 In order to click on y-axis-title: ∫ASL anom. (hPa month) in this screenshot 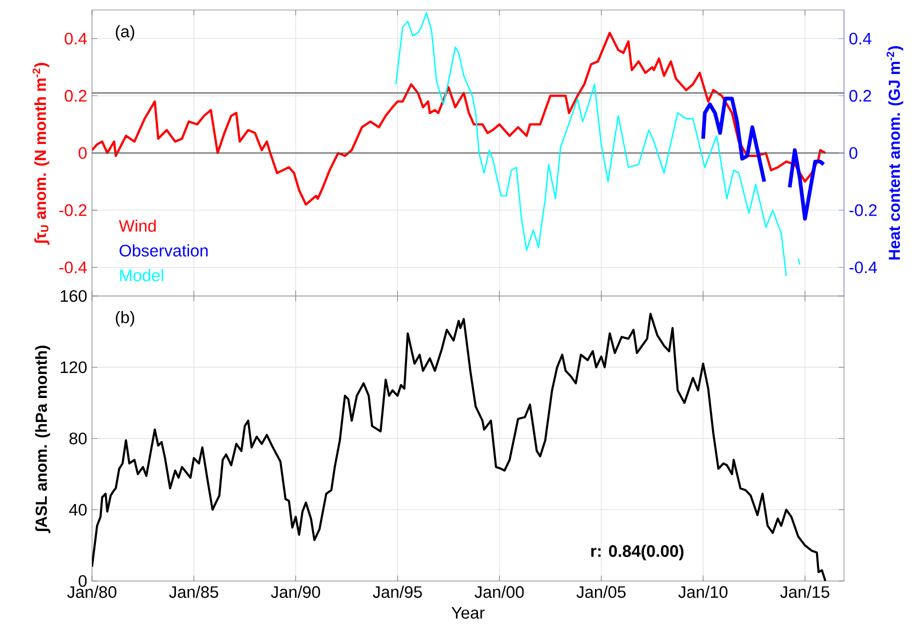, I will do `click(42, 440)`.